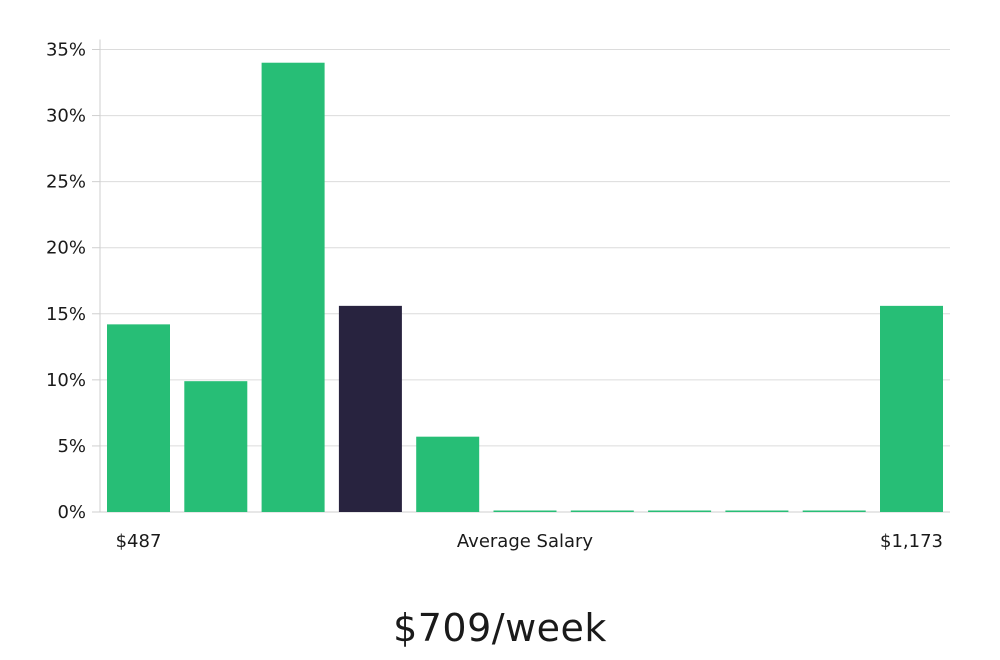 This screenshot has width=1000, height=660. What do you see at coordinates (66, 116) in the screenshot?
I see `y-tick-label: 30%` at bounding box center [66, 116].